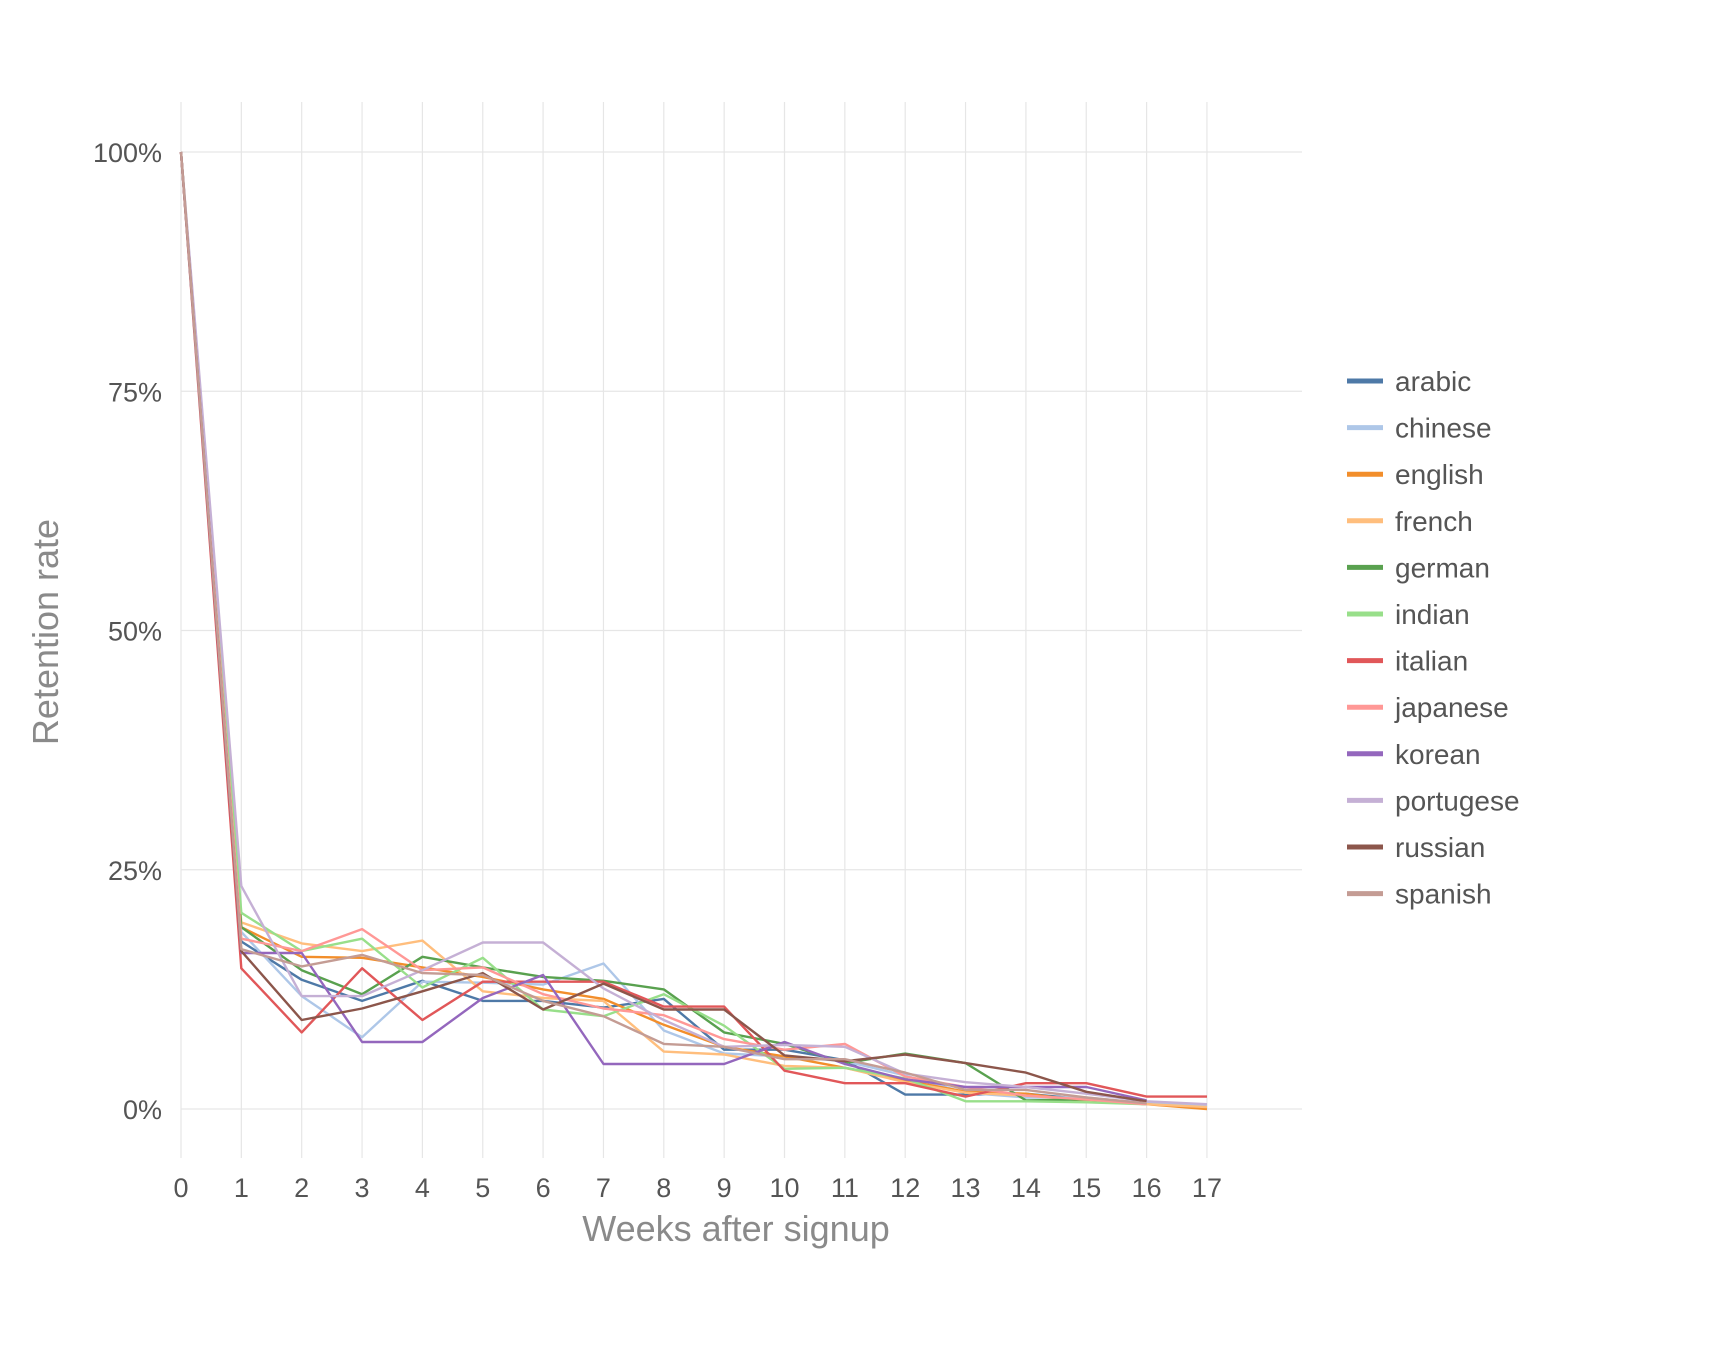 The height and width of the screenshot is (1349, 1728). What do you see at coordinates (905, 1188) in the screenshot?
I see `x-tick-label: 12` at bounding box center [905, 1188].